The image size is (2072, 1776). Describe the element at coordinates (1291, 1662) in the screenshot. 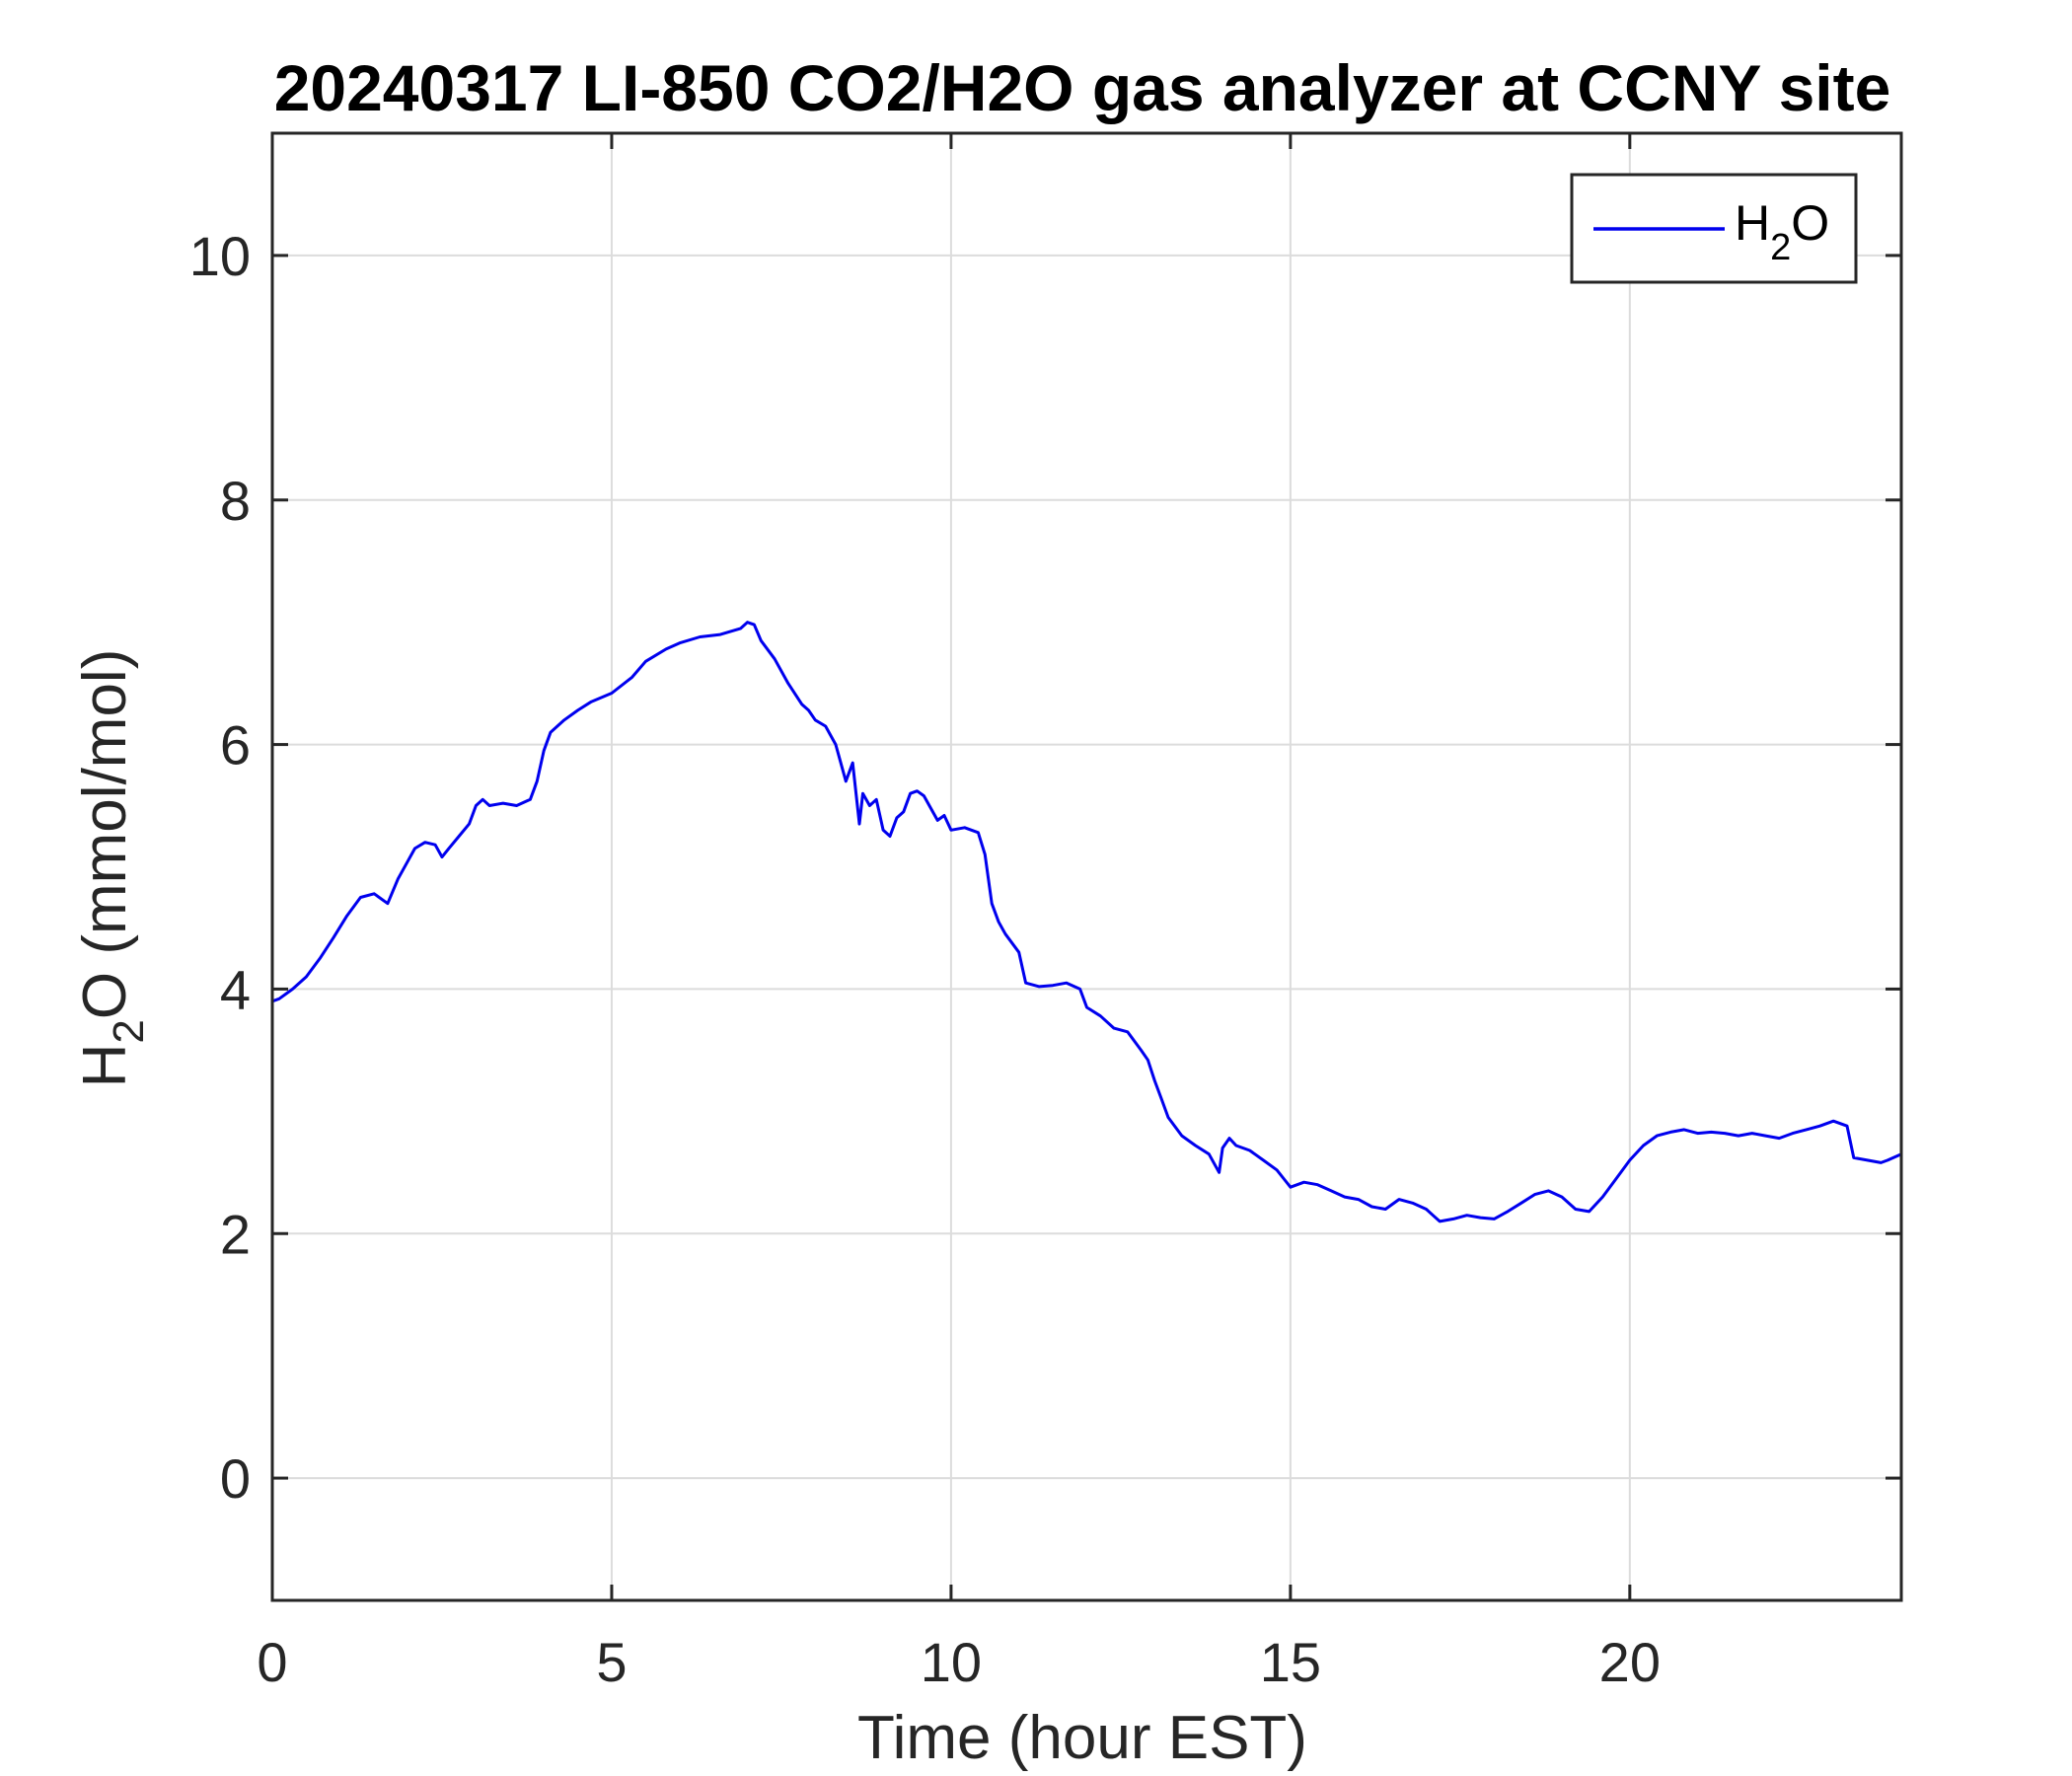

I see `x-tick-label: 15` at that location.